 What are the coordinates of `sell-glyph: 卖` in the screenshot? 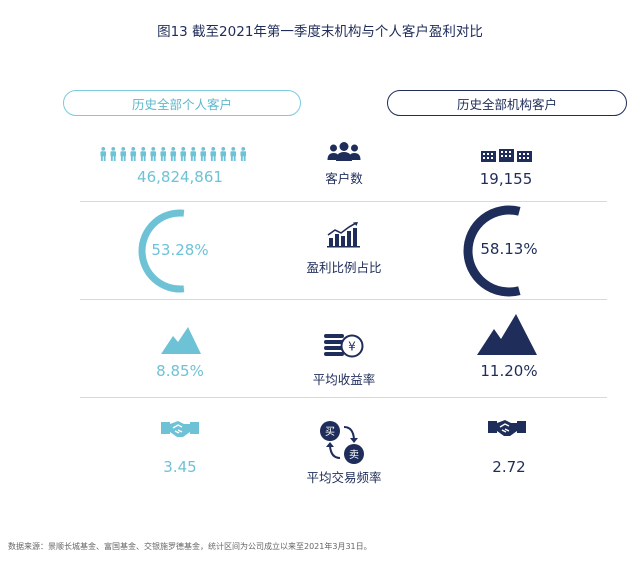 It's located at (354, 455).